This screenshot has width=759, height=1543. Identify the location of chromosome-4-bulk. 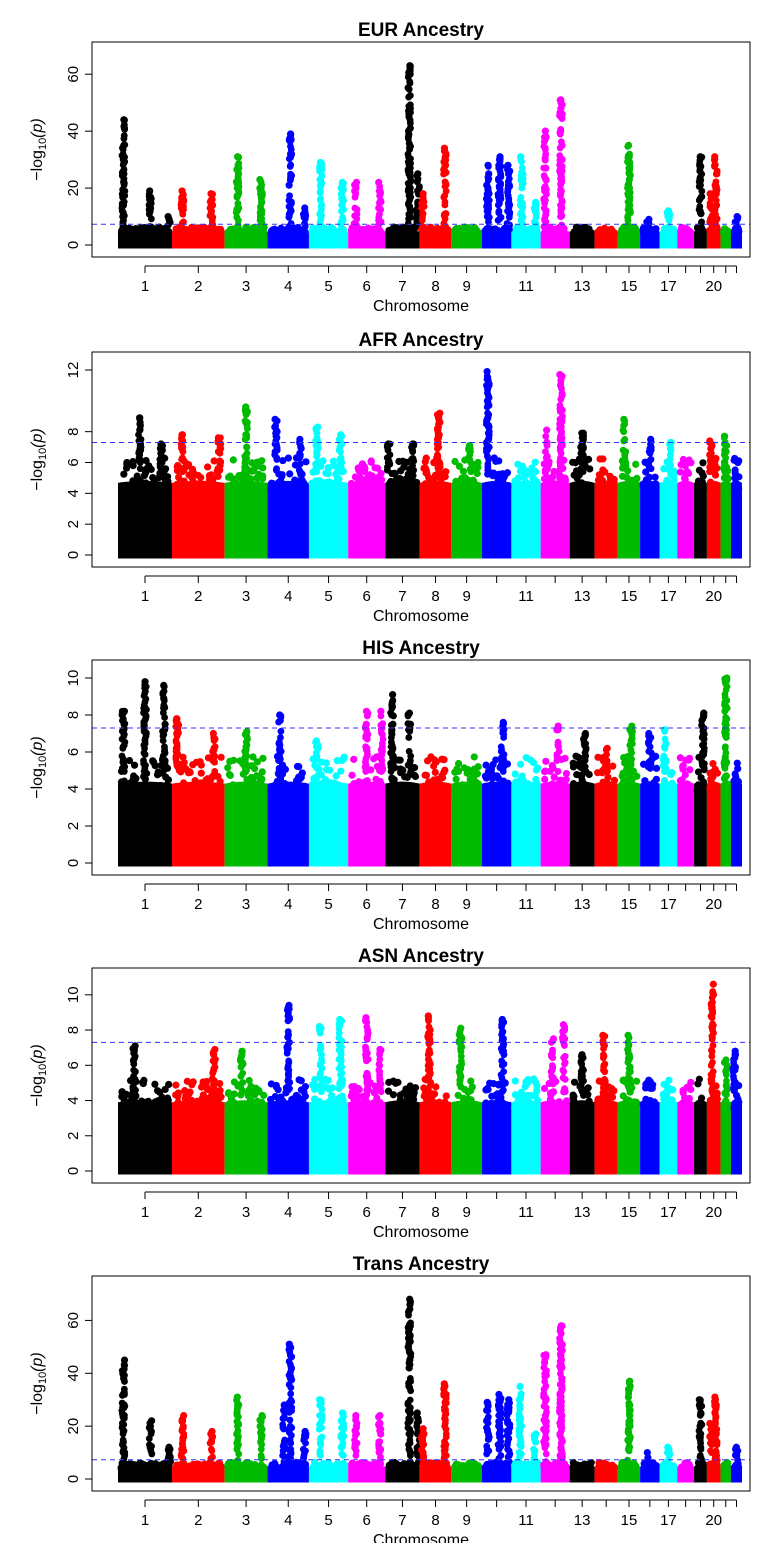
(288, 1137).